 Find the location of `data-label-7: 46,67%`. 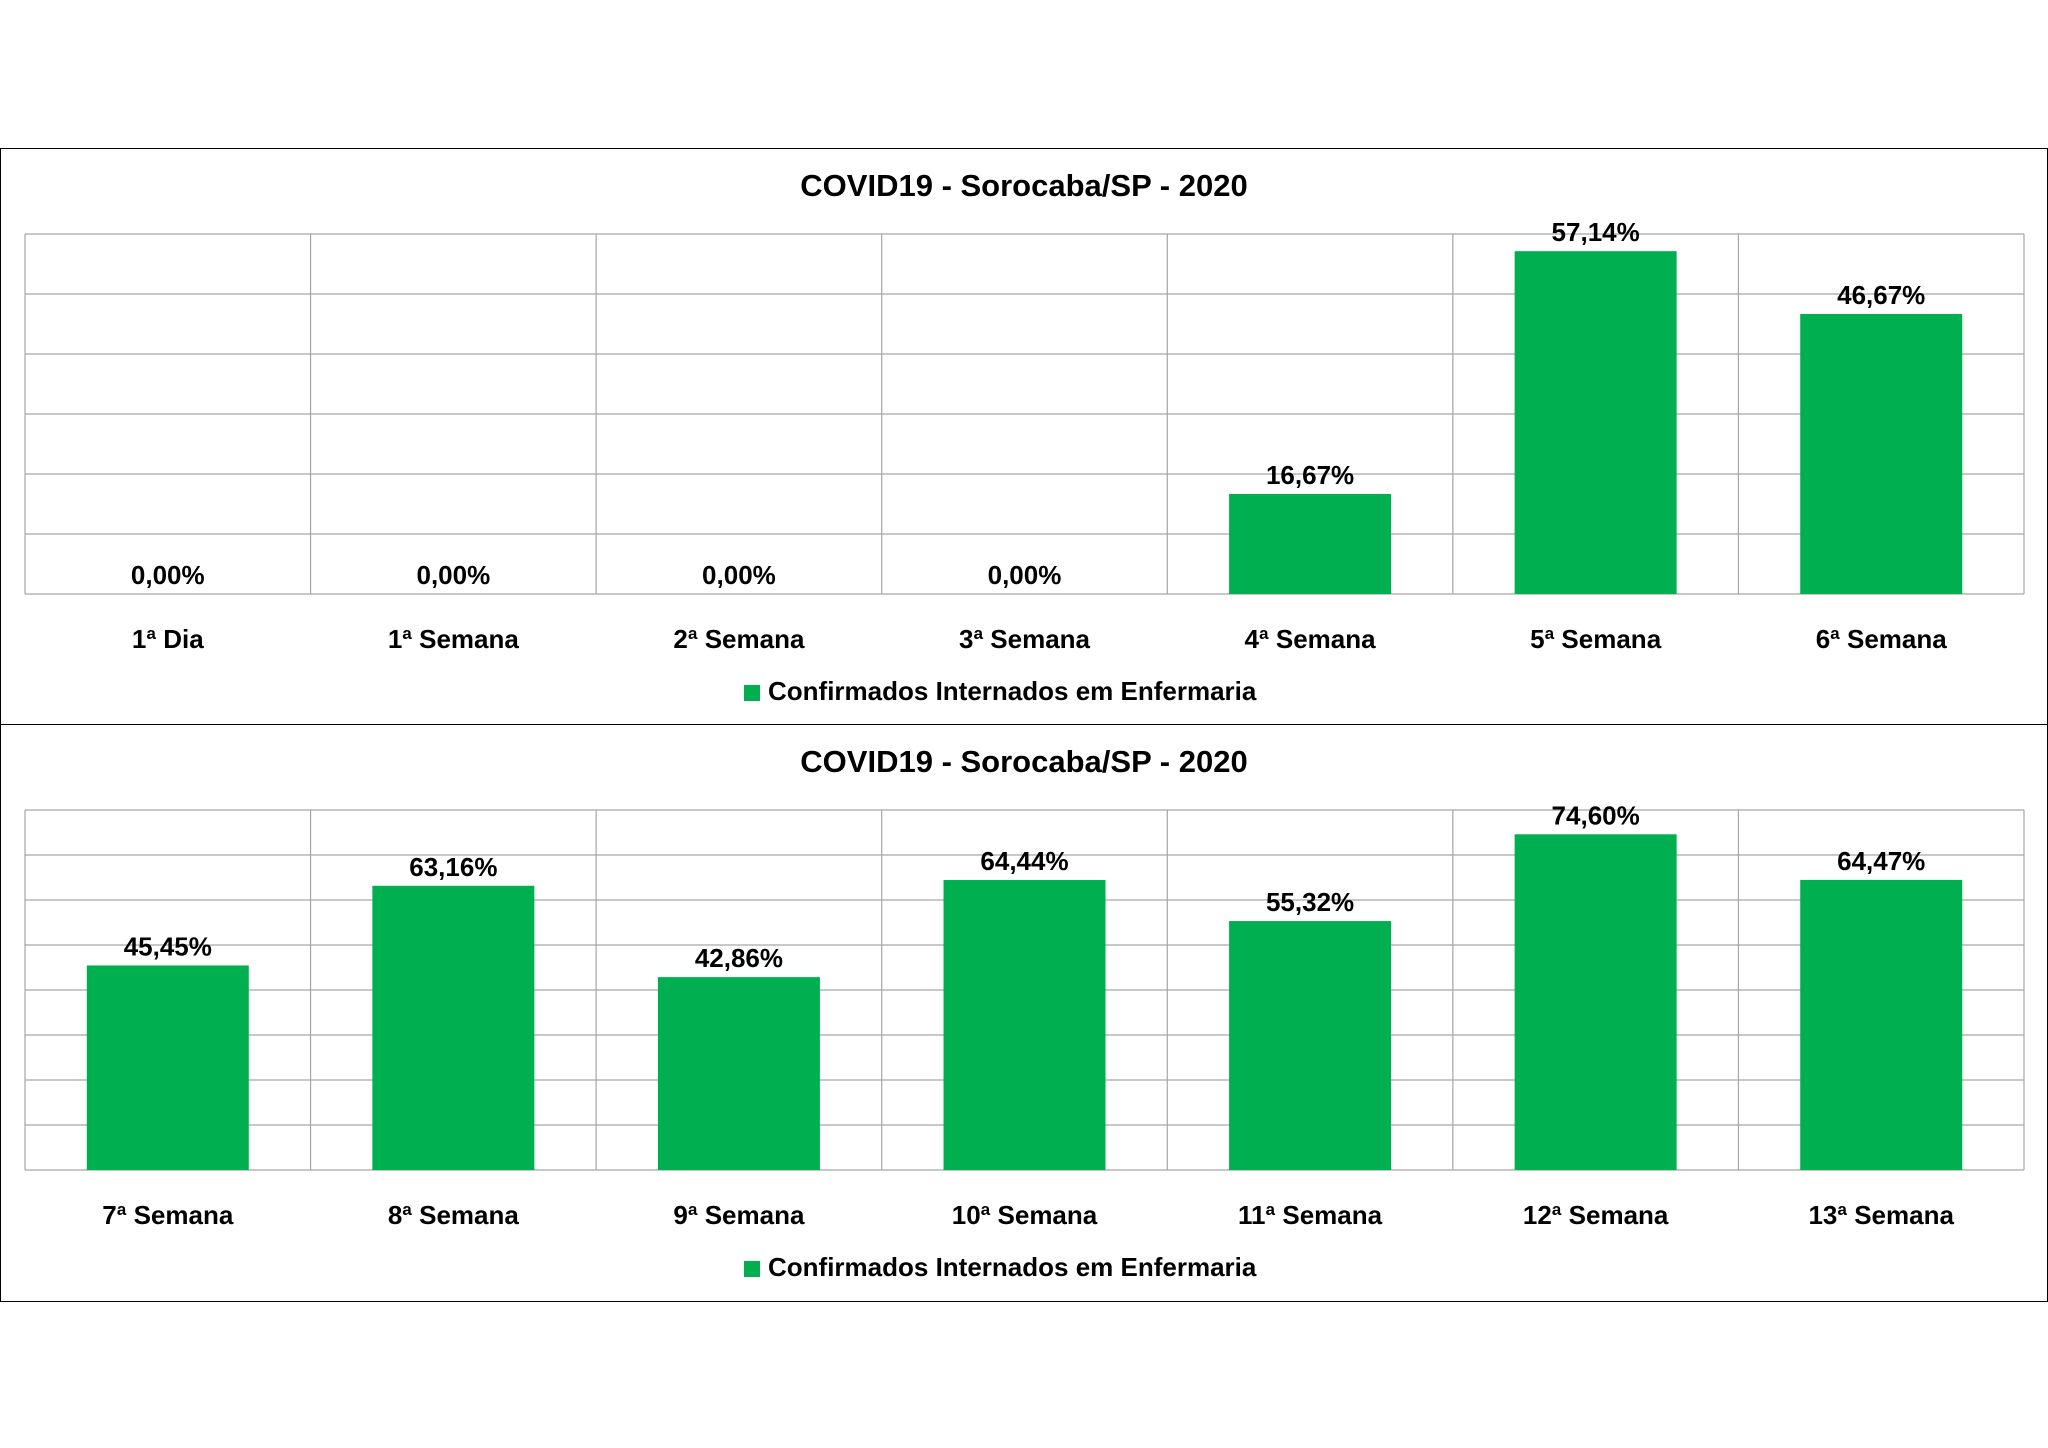

data-label-7: 46,67% is located at coordinates (1881, 295).